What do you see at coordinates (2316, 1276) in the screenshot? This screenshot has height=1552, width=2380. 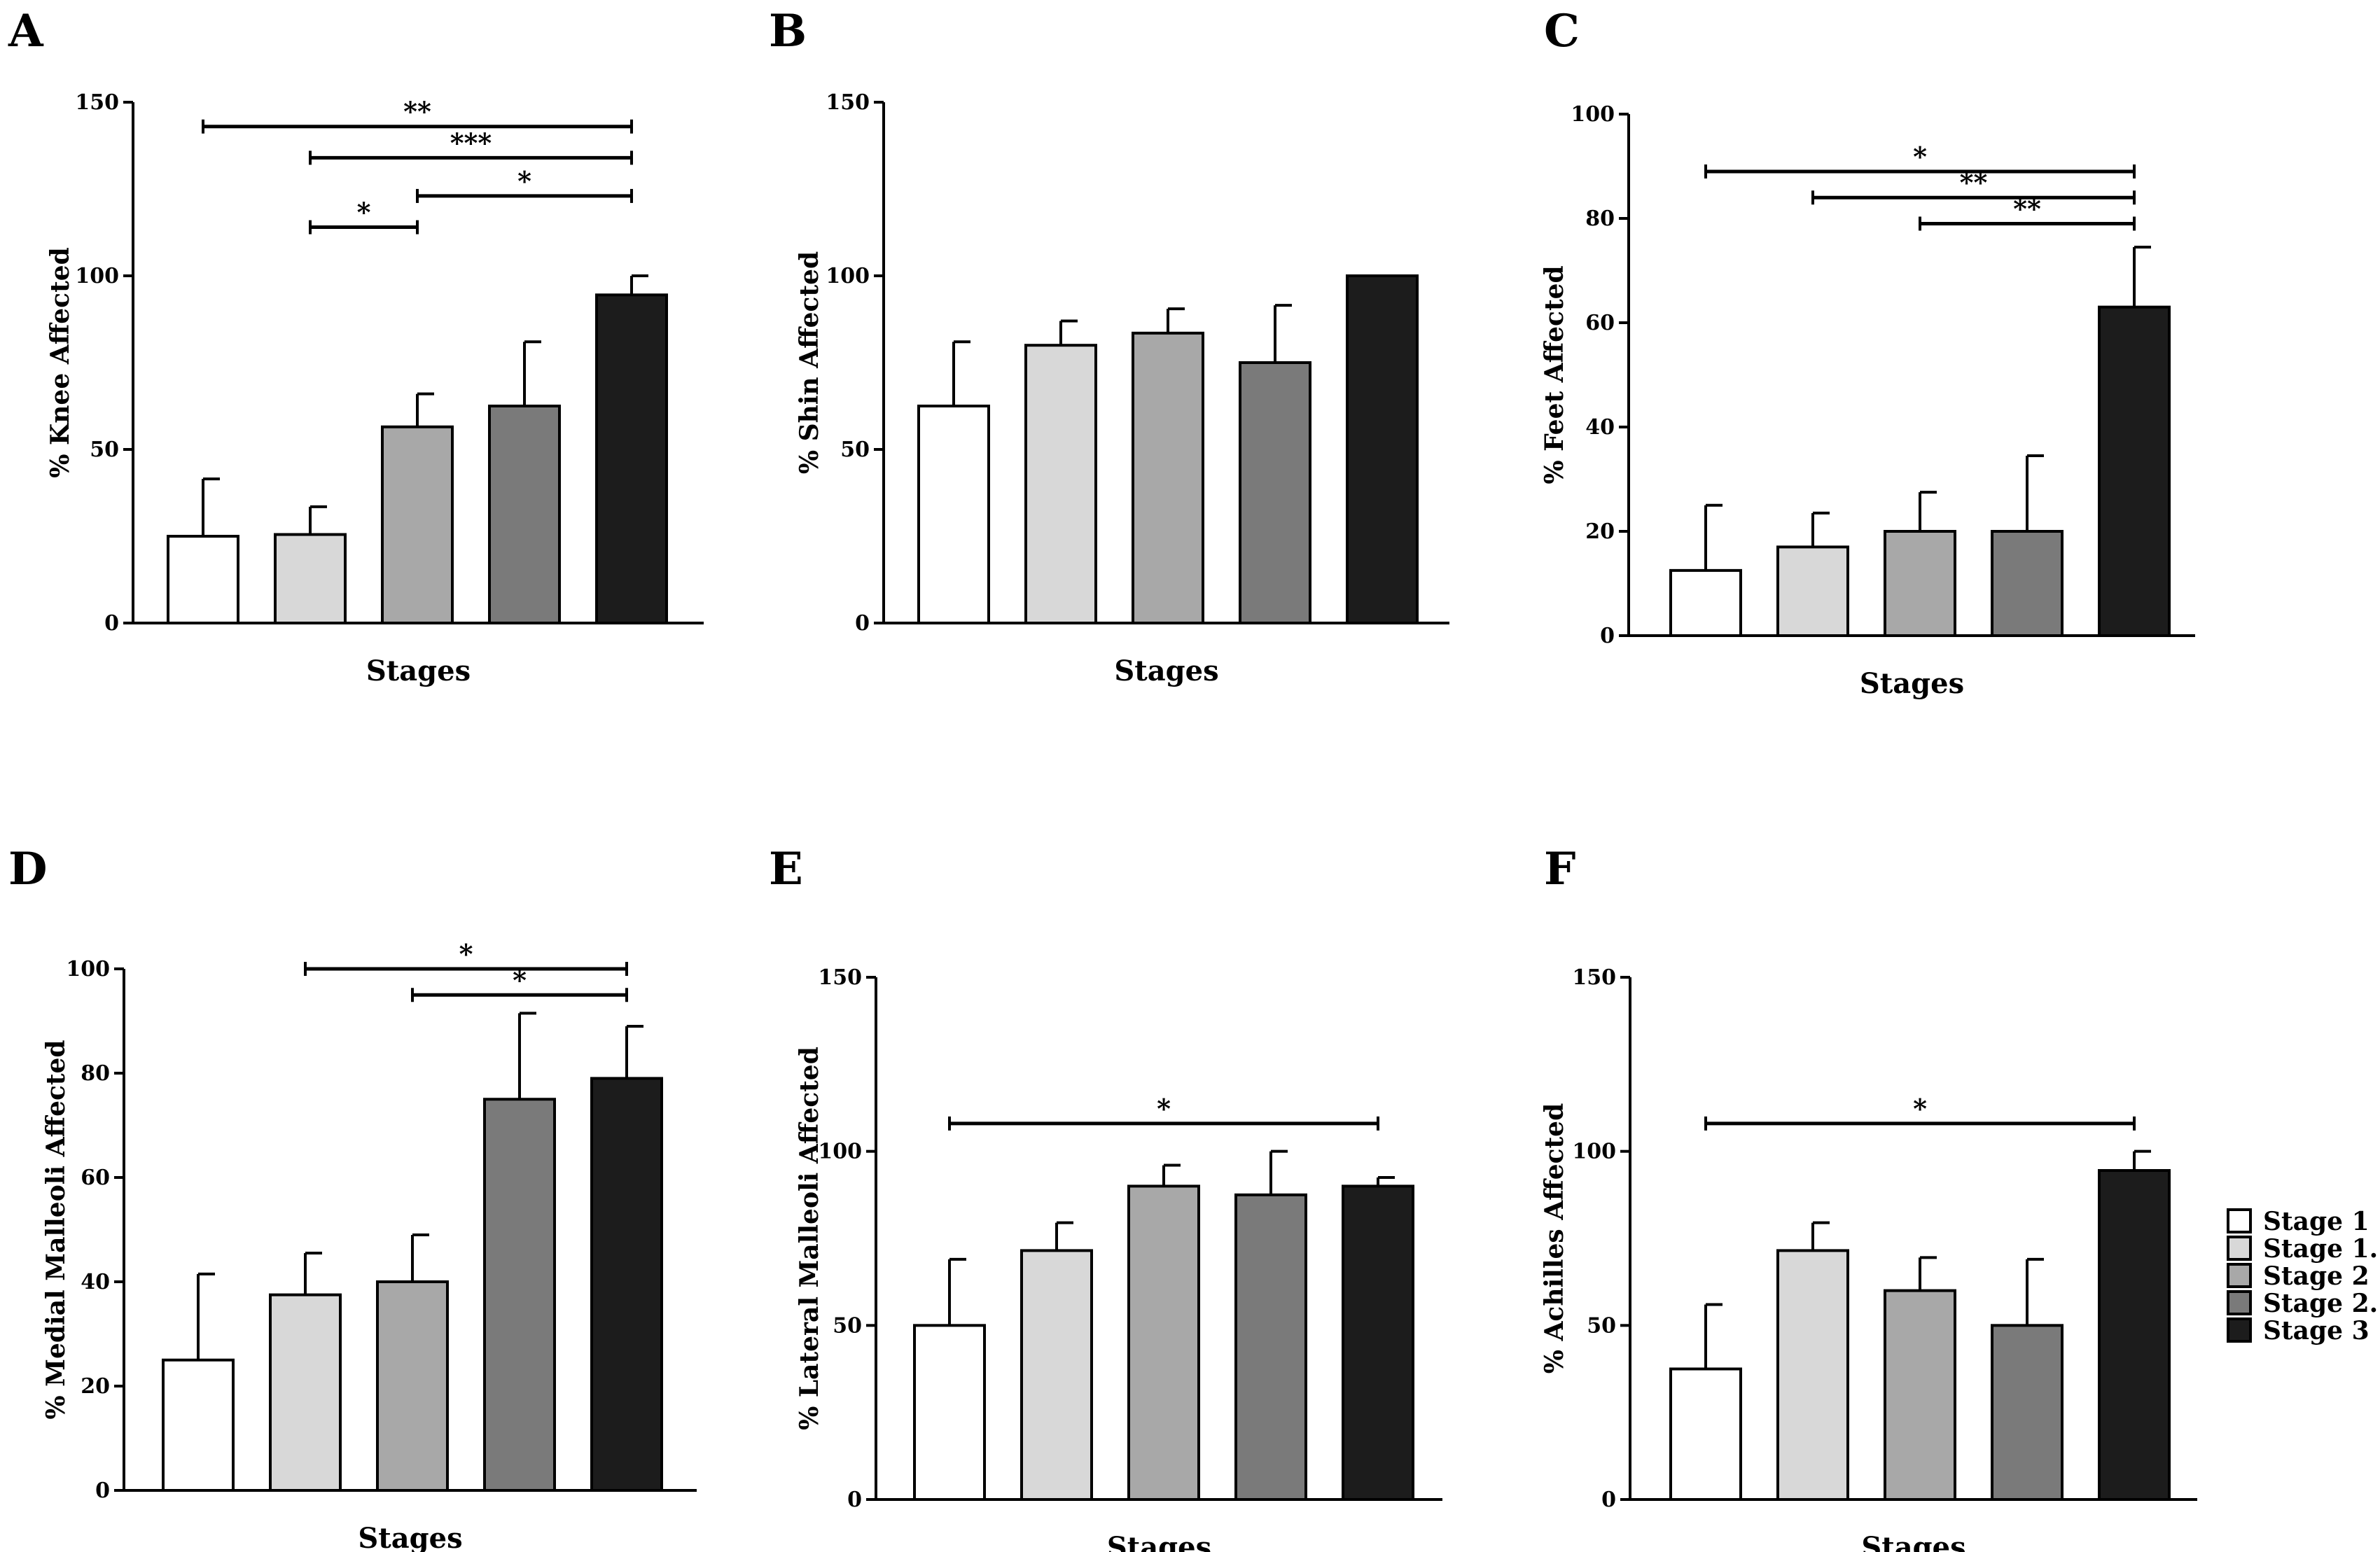 I see `legend-label: Stage 2` at bounding box center [2316, 1276].